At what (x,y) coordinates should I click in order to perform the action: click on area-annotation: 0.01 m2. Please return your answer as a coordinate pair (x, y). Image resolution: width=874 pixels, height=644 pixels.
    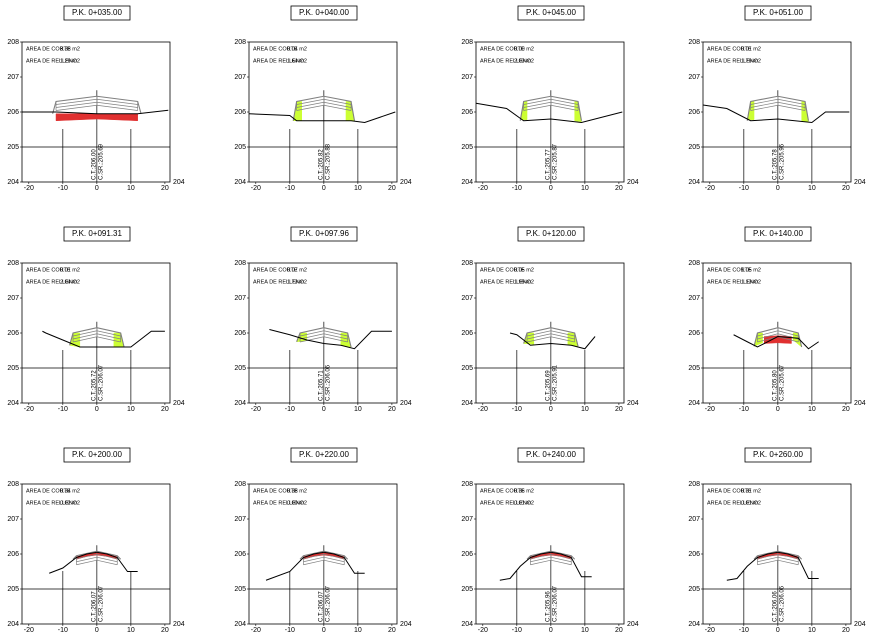
    Looking at the image, I should click on (751, 49).